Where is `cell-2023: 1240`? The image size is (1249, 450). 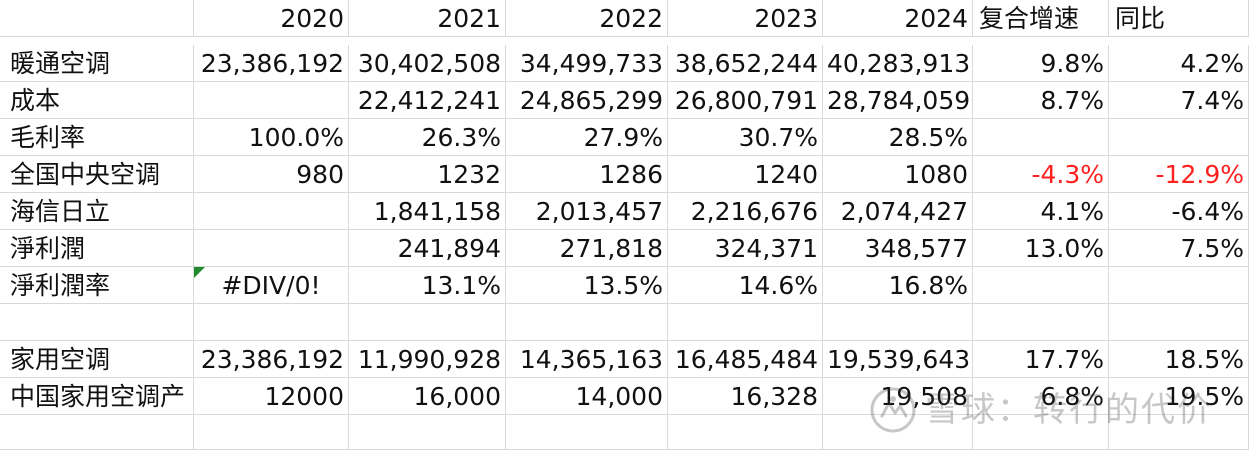
cell-2023: 1240 is located at coordinates (745, 174).